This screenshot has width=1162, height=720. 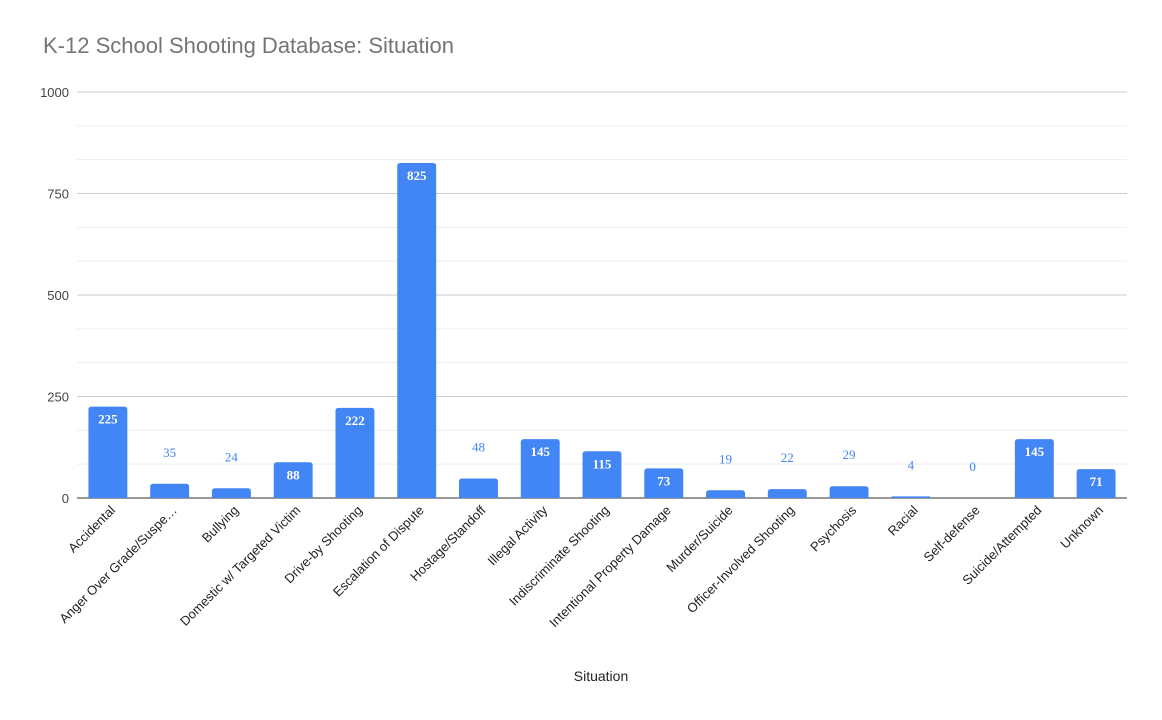 I want to click on y-tick-label: 250, so click(x=58, y=397).